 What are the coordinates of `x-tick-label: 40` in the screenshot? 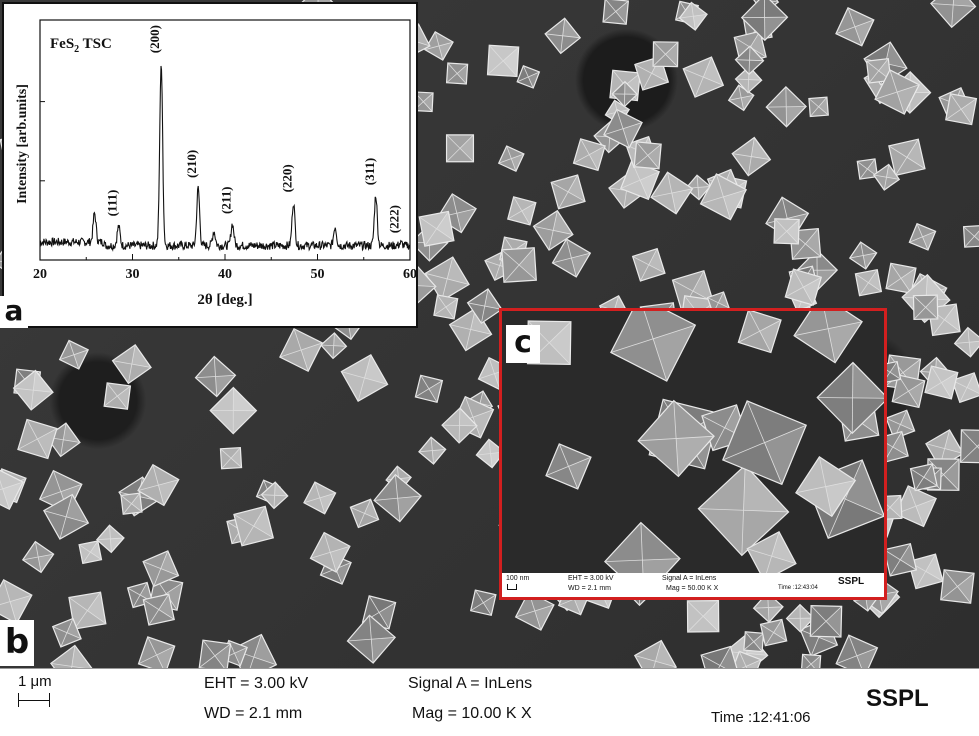 It's located at (225, 274).